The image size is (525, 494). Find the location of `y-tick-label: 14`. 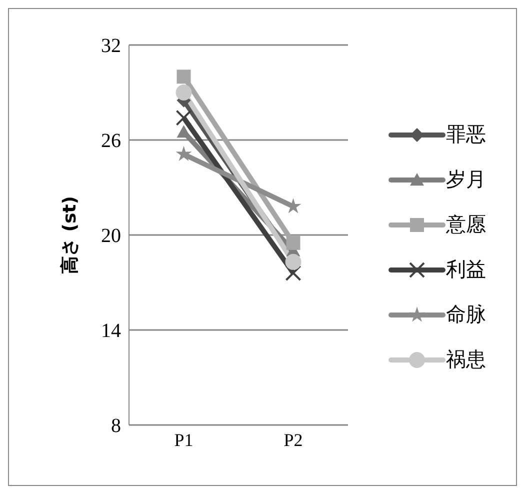

y-tick-label: 14 is located at coordinates (111, 331).